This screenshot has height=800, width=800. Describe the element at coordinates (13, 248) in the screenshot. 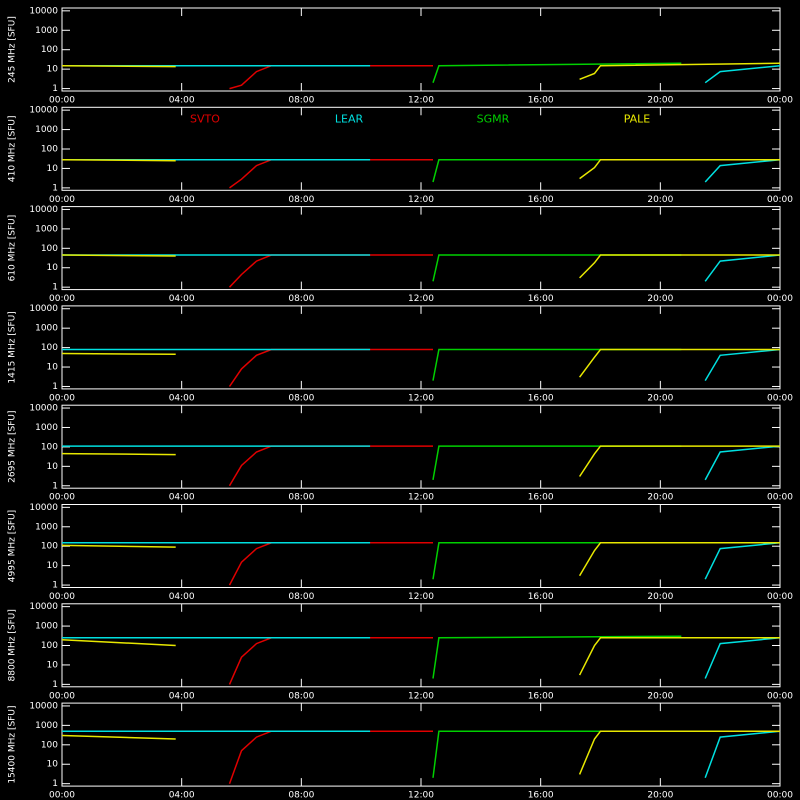

I see `y-axis-label: 610 MHz [SFU]` at that location.